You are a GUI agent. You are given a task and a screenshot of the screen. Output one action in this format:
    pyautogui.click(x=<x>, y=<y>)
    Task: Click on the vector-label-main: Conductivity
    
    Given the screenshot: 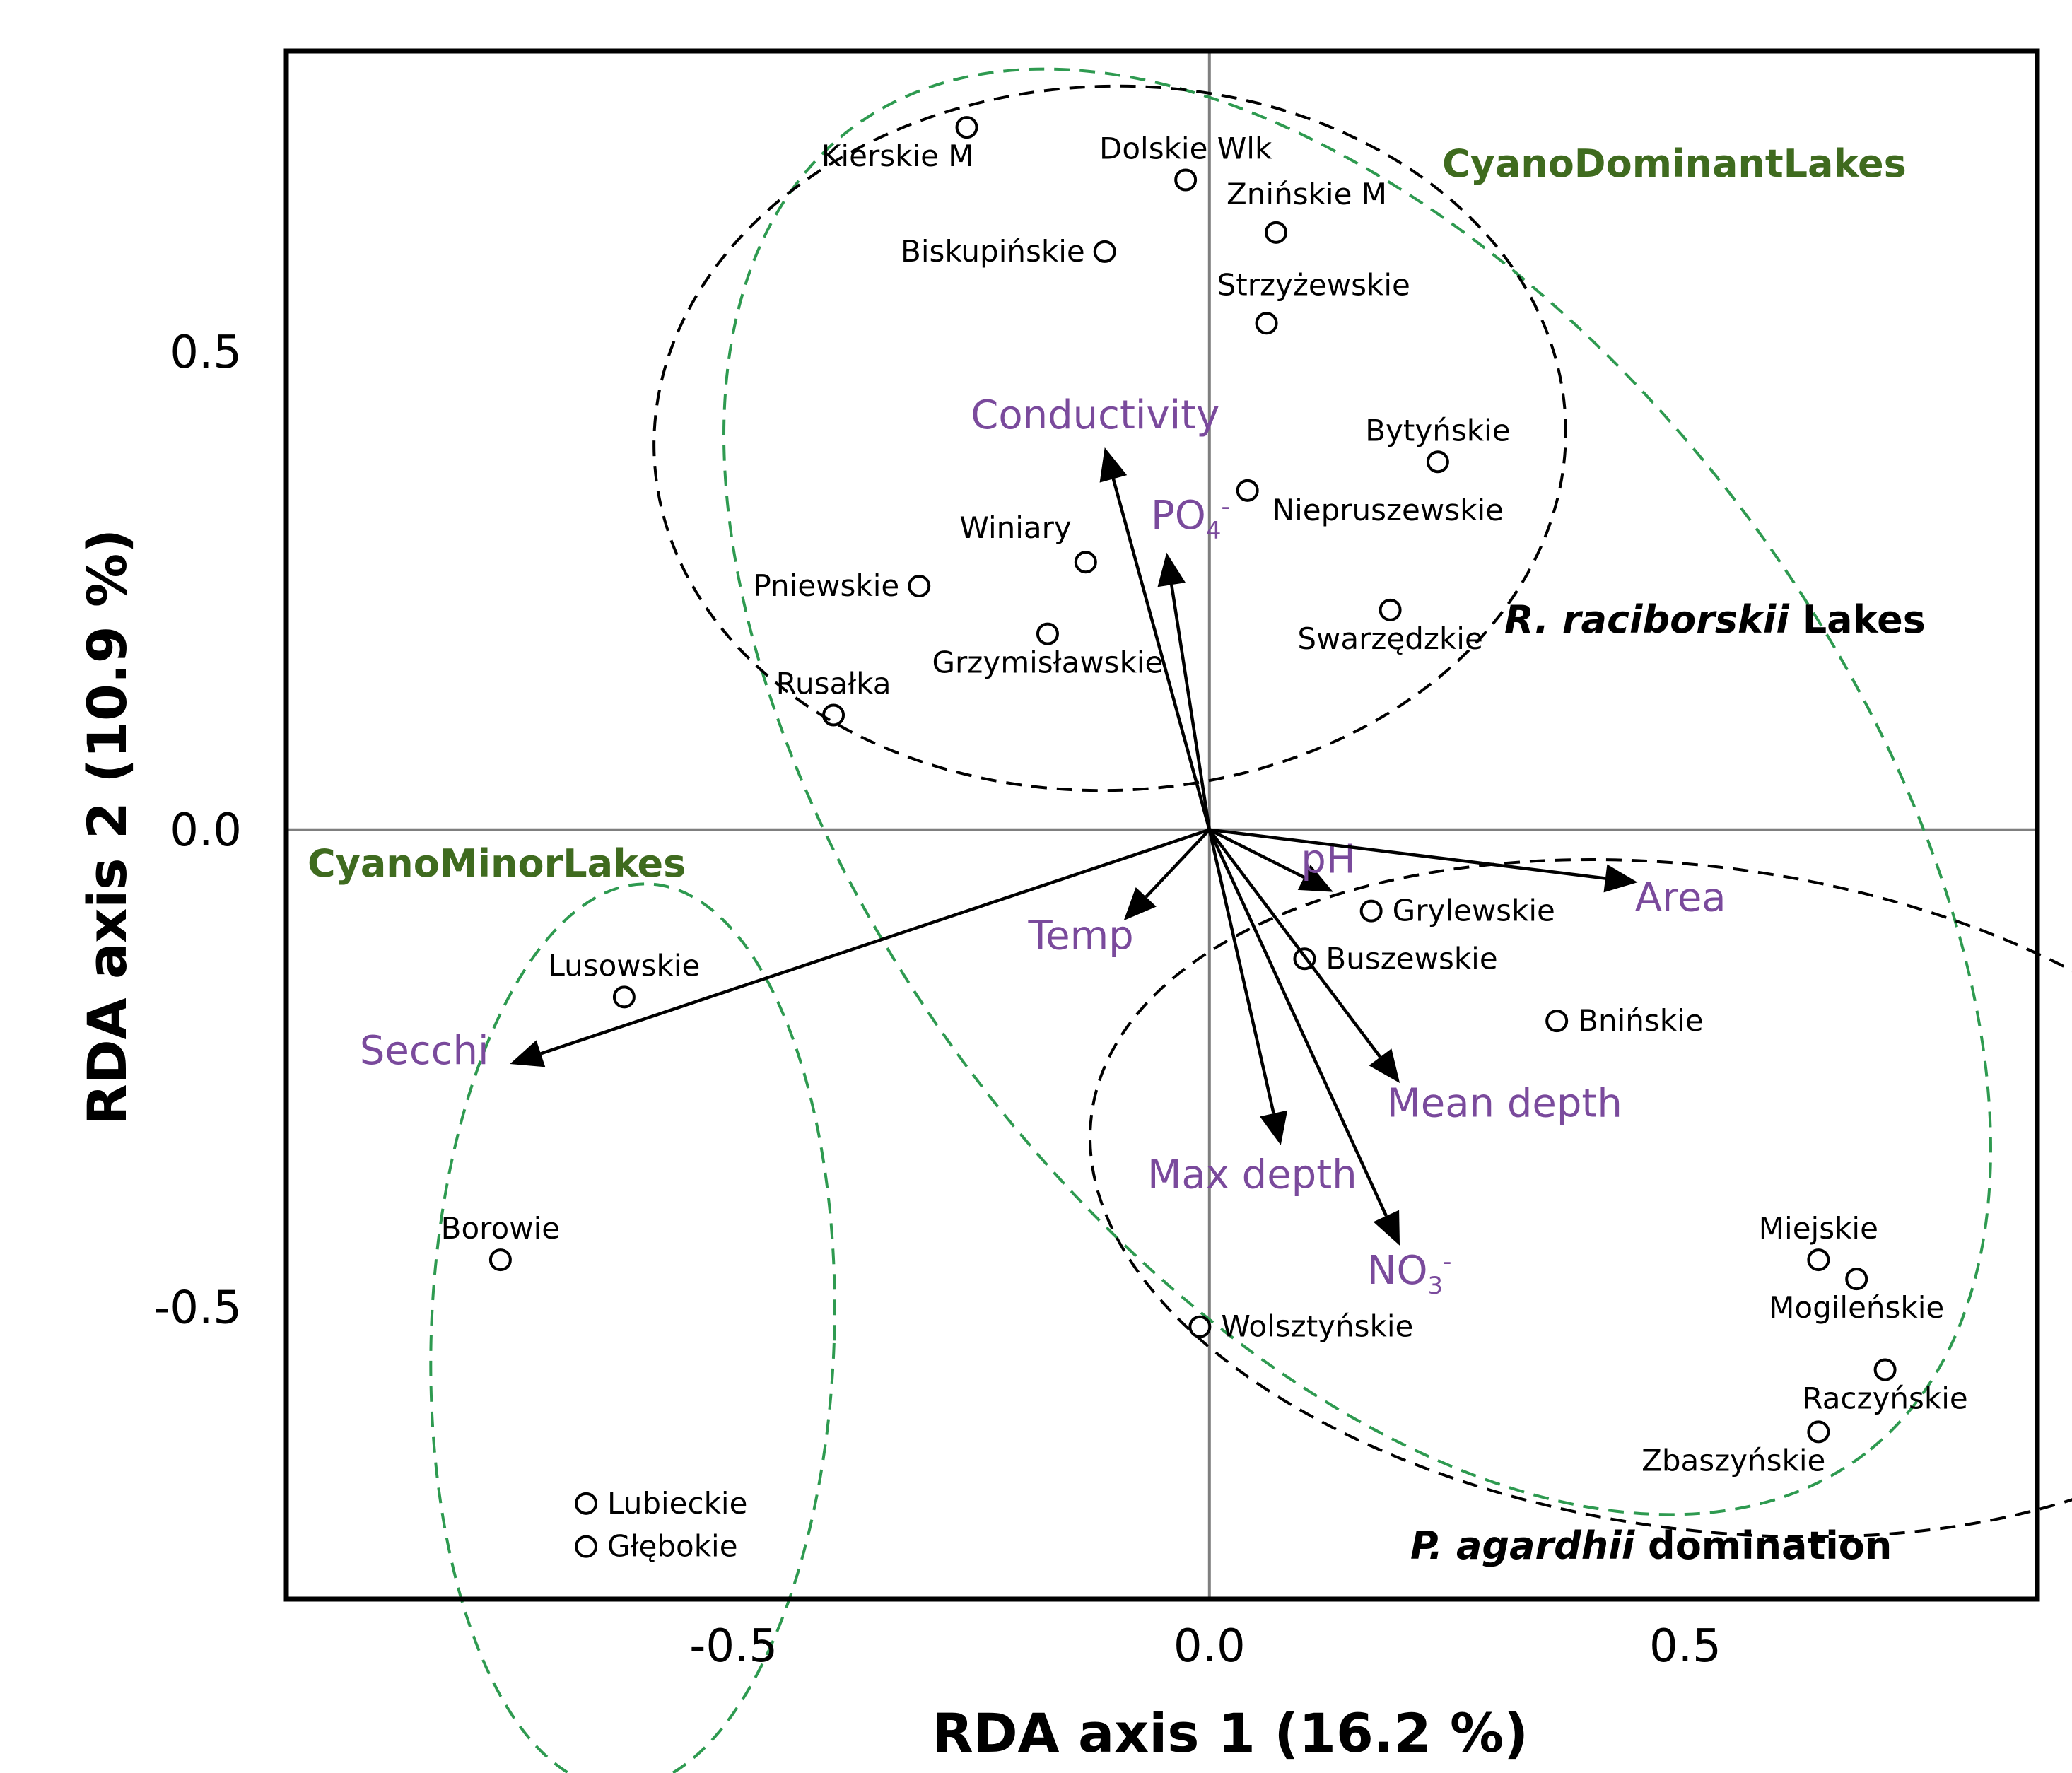 What is the action you would take?
    pyautogui.click(x=1095, y=415)
    